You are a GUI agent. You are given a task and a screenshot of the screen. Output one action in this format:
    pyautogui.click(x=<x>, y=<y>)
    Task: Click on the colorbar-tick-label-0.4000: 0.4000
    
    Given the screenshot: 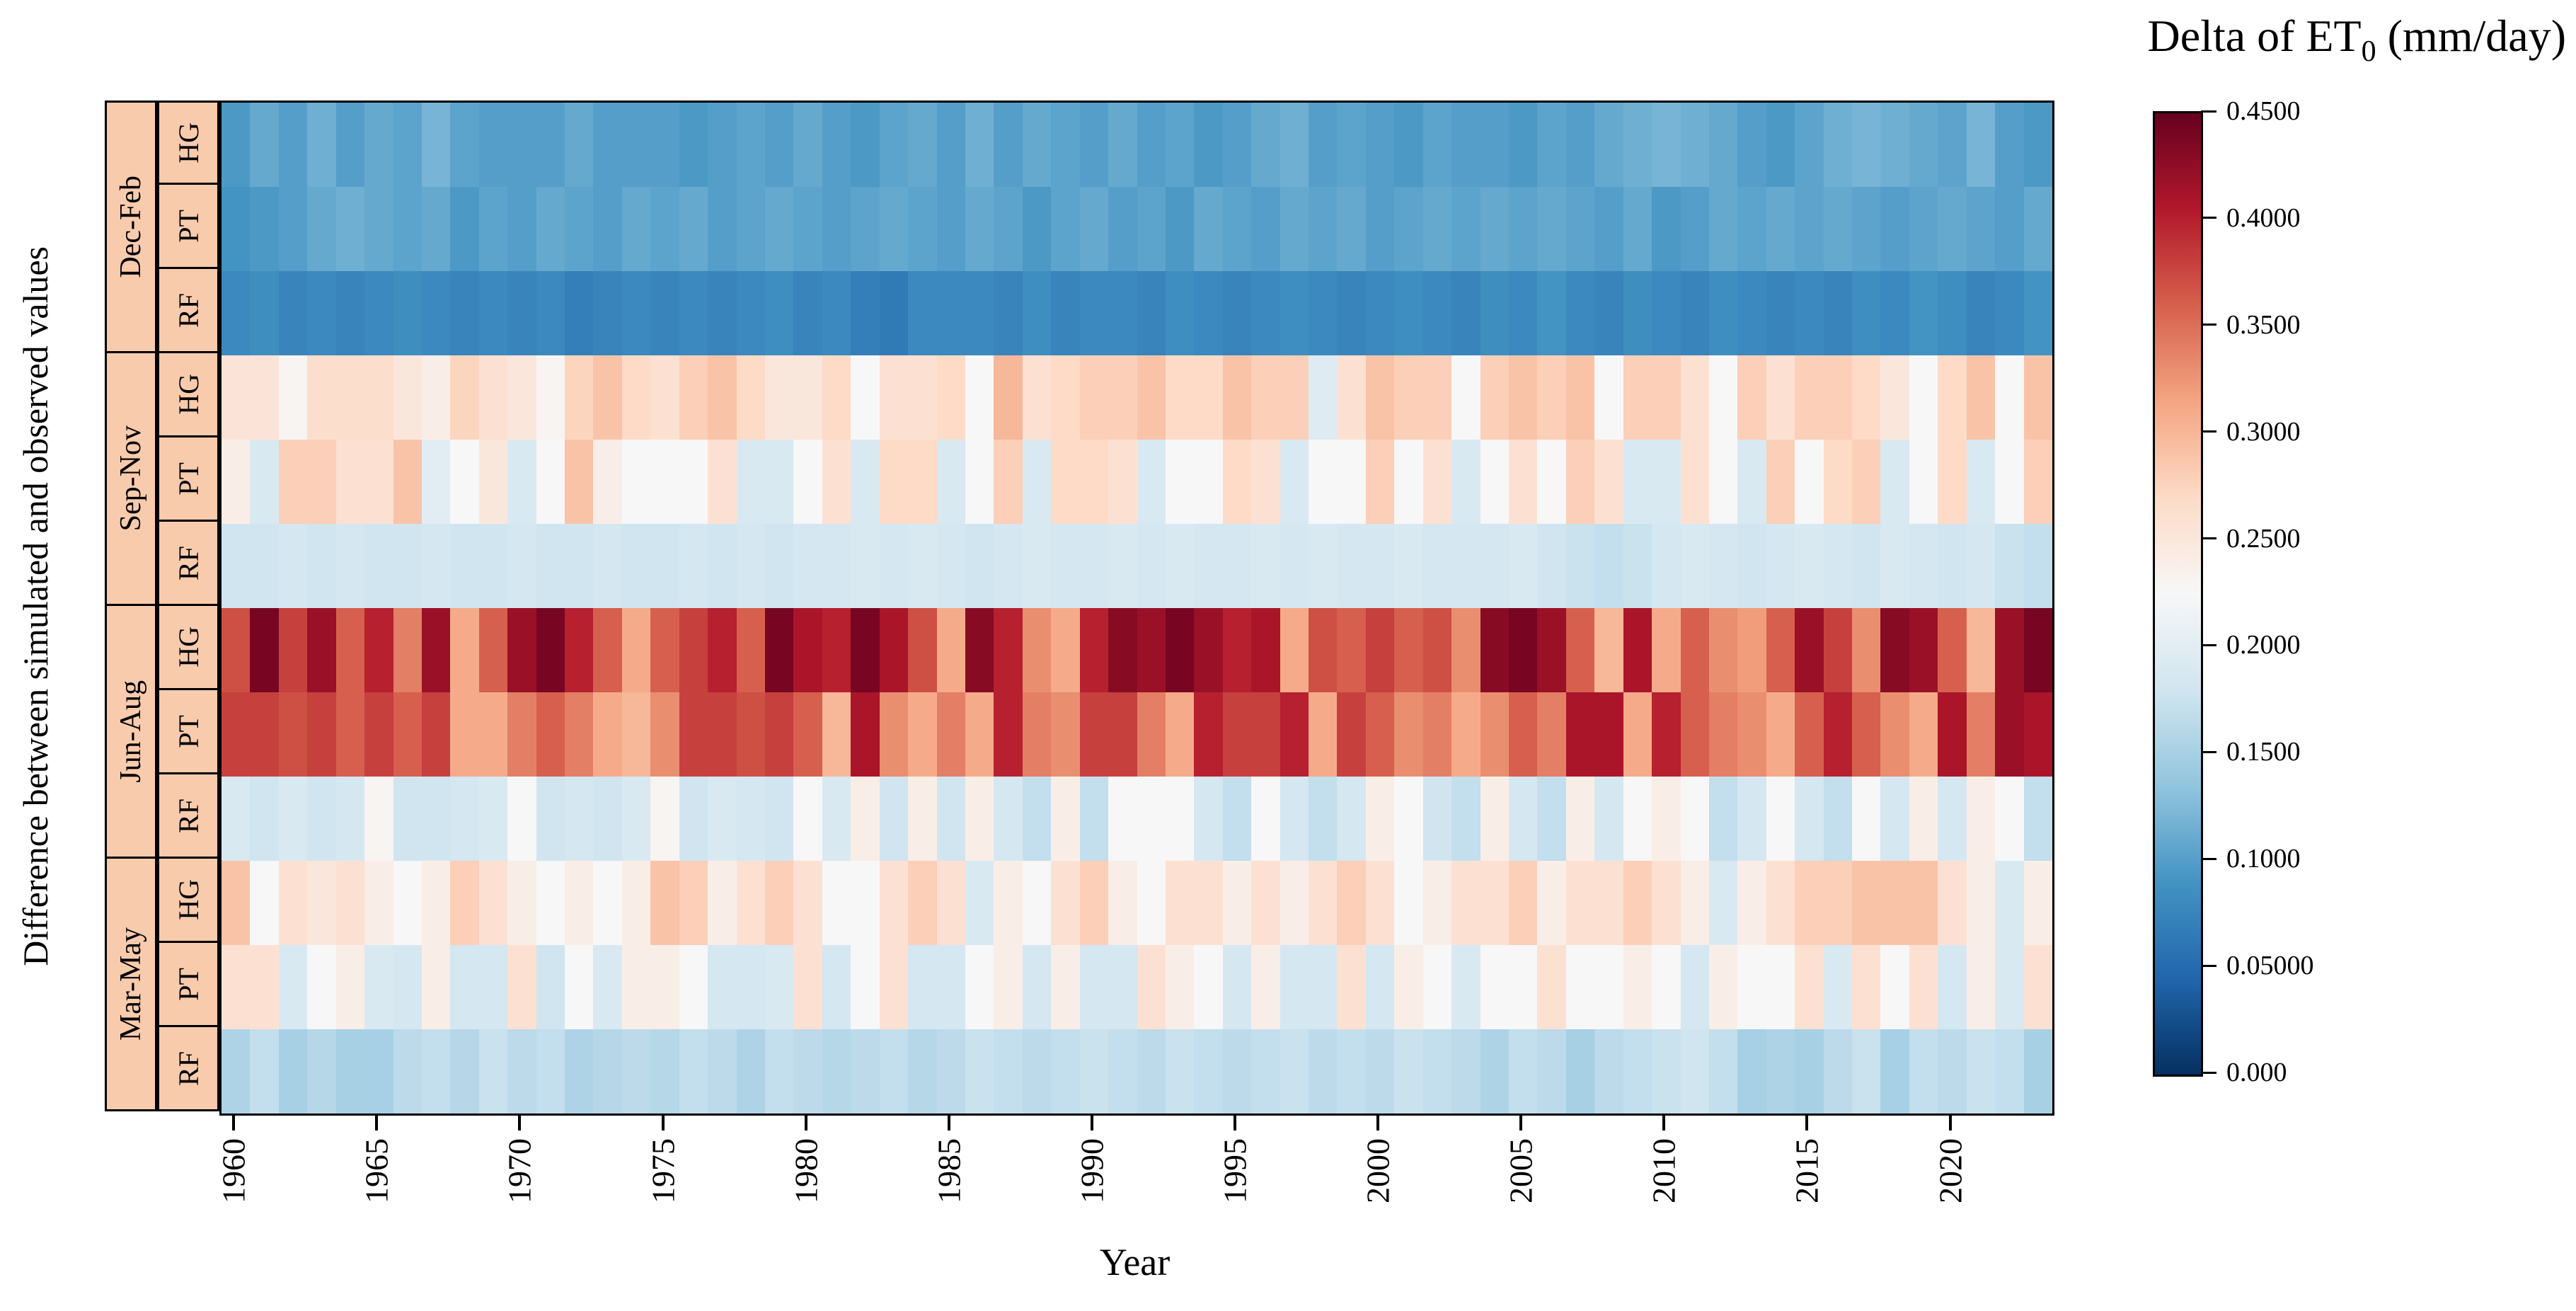 What is the action you would take?
    pyautogui.click(x=2264, y=217)
    